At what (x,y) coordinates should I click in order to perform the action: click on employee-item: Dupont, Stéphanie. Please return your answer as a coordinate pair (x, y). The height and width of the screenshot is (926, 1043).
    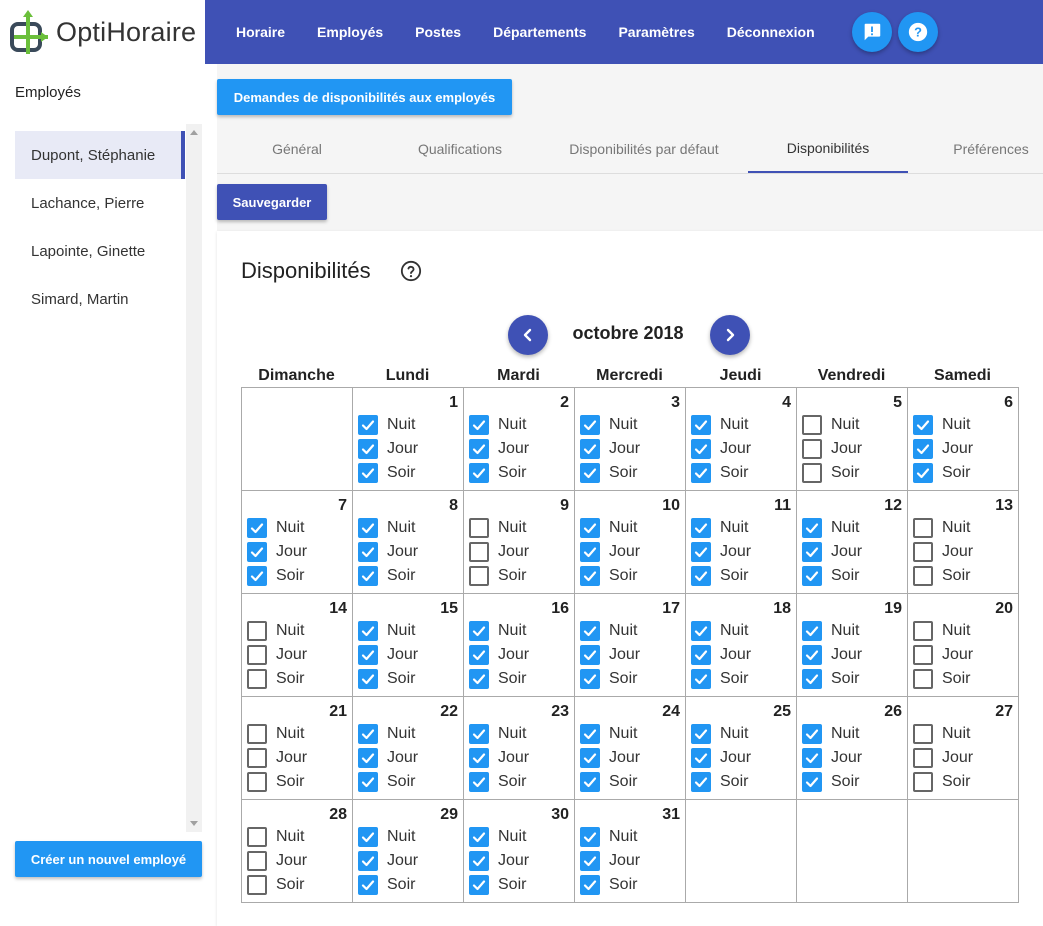
    Looking at the image, I should click on (100, 155).